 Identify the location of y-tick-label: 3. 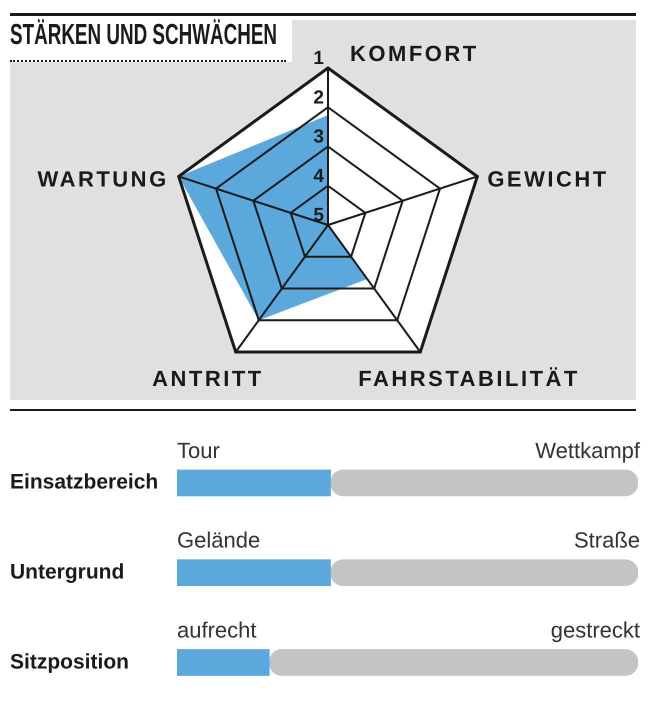
(318, 137).